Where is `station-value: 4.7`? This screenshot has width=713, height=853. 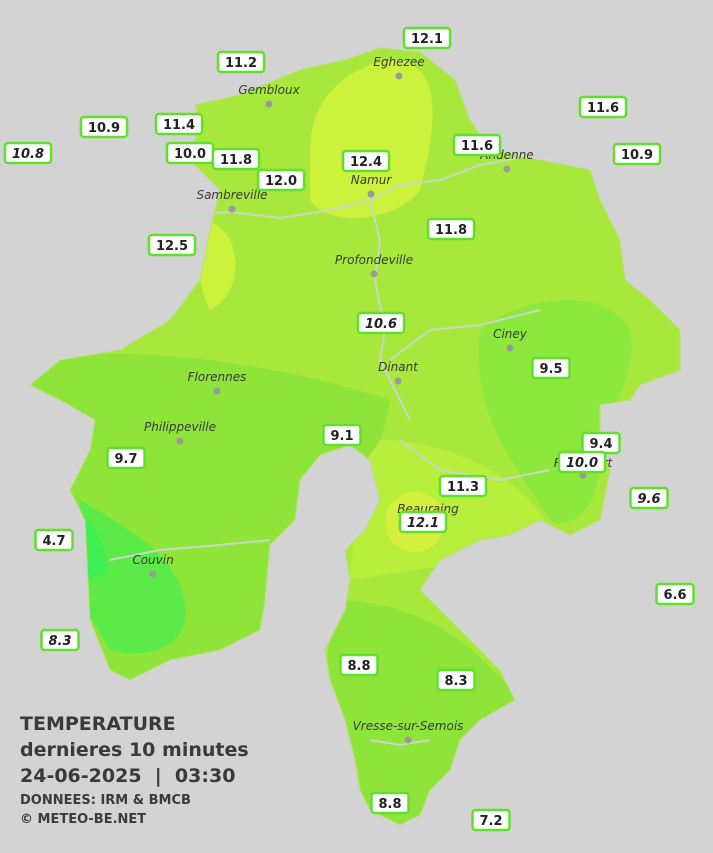
station-value: 4.7 is located at coordinates (53, 541).